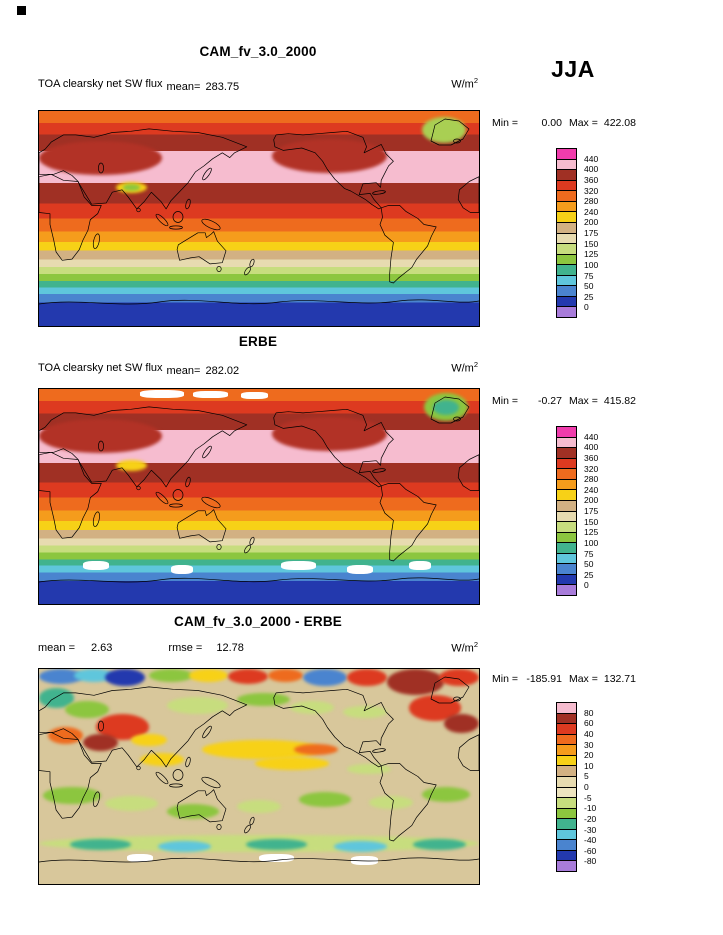 This screenshot has height=935, width=723. I want to click on colorbar-tick-label: 240, so click(591, 489).